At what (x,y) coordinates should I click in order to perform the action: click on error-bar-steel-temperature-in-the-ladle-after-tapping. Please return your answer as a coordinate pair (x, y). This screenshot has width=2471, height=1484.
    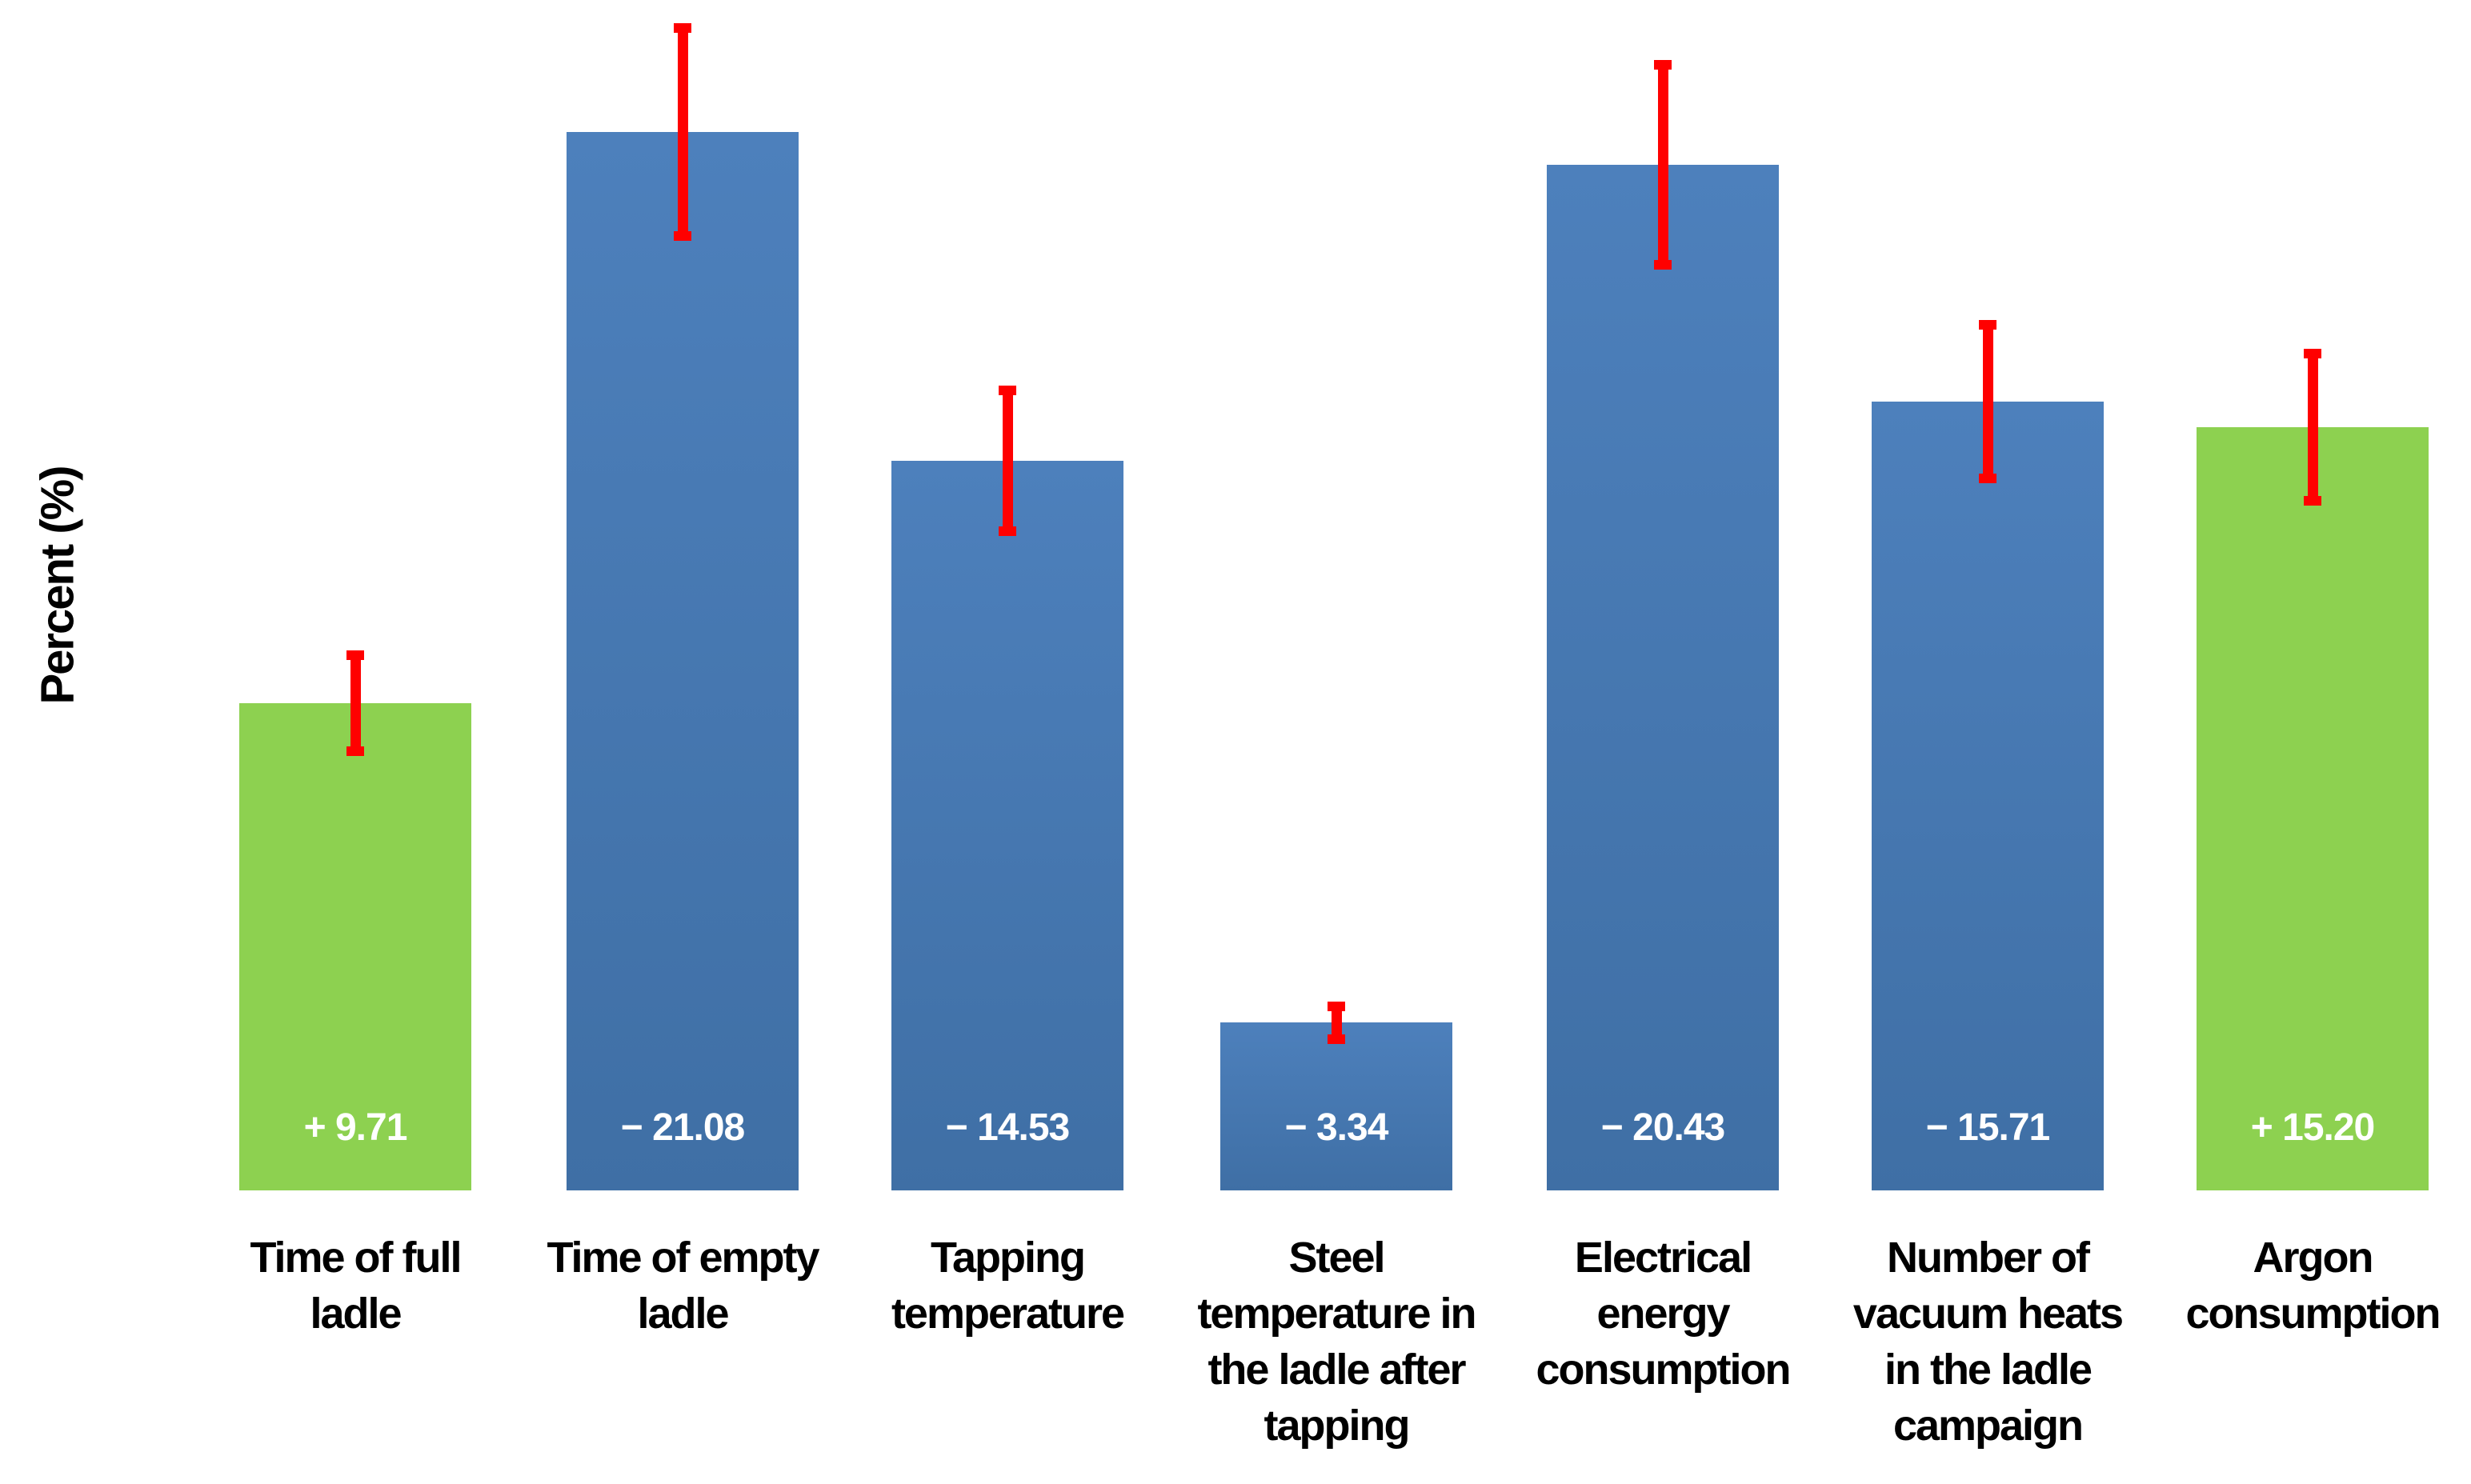
    Looking at the image, I should click on (1336, 1023).